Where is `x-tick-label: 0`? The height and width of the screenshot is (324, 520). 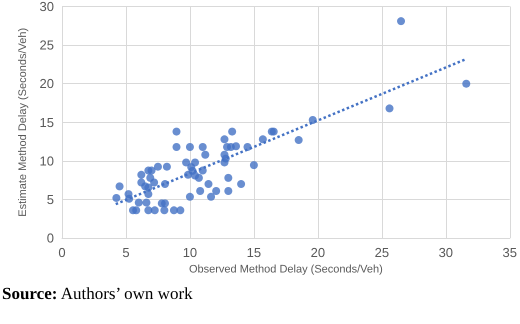
x-tick-label: 0 is located at coordinates (62, 252).